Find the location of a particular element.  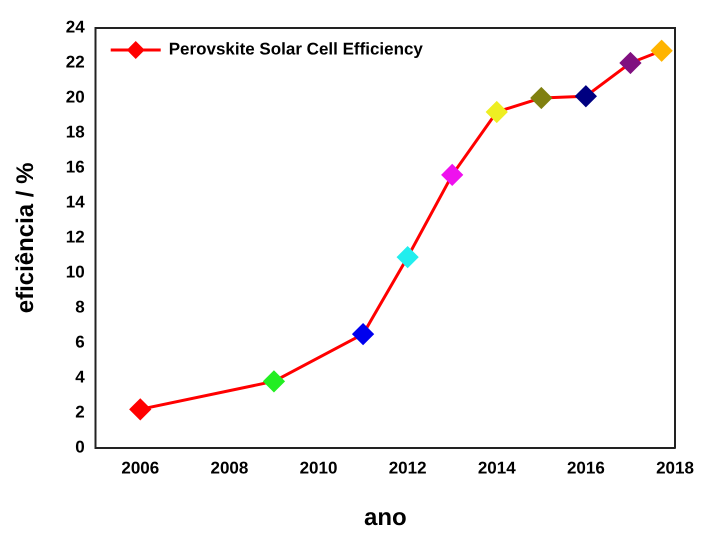

legend-label: Perovskite Solar Cell Efficiency is located at coordinates (296, 49).